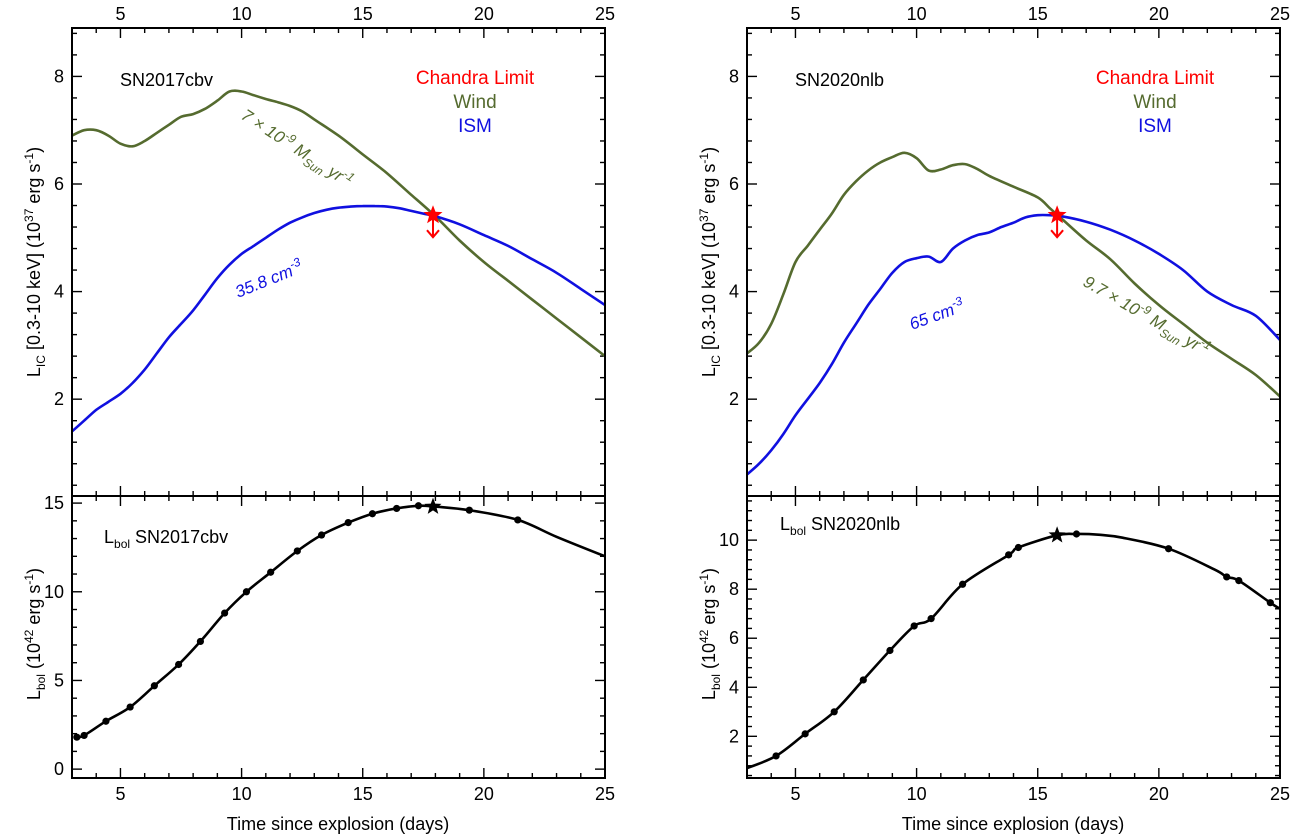 The image size is (1309, 838). I want to click on top-x-tick-label: 20, so click(484, 14).